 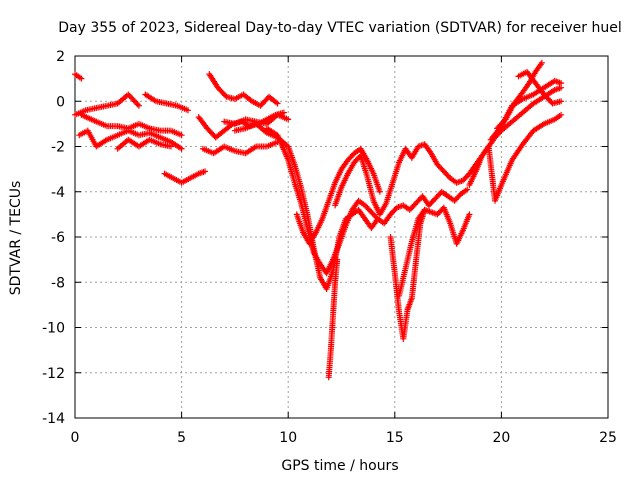 I want to click on y-tick-label: -4, so click(x=58, y=193).